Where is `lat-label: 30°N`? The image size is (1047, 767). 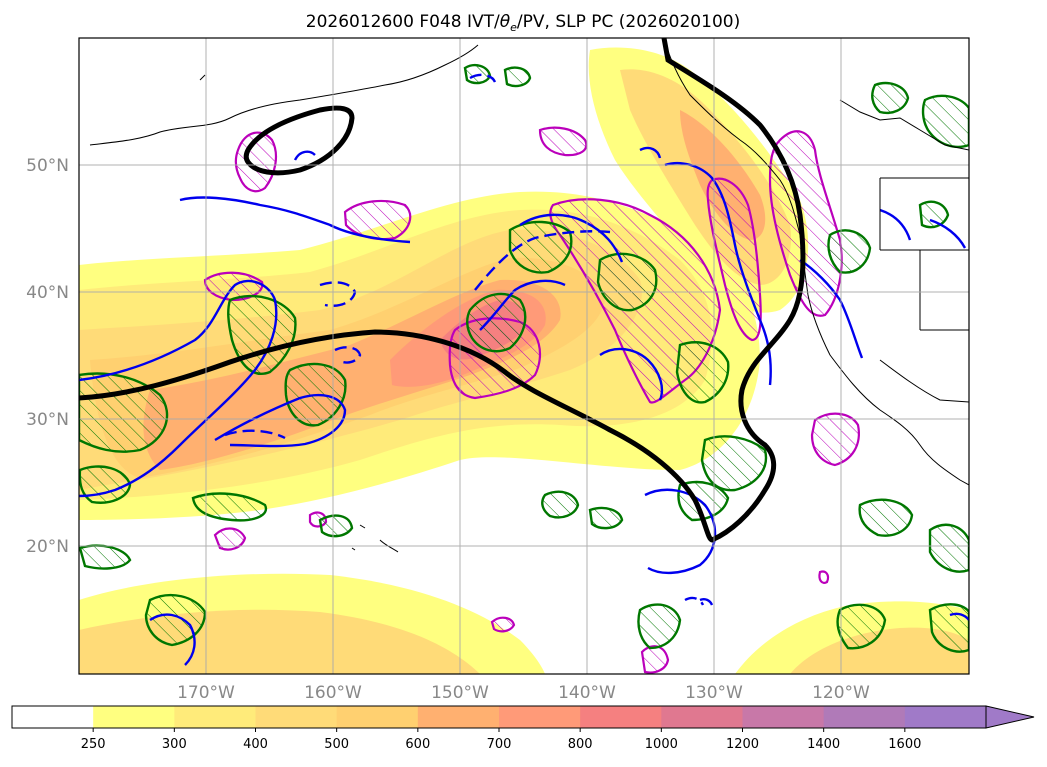 lat-label: 30°N is located at coordinates (47, 420).